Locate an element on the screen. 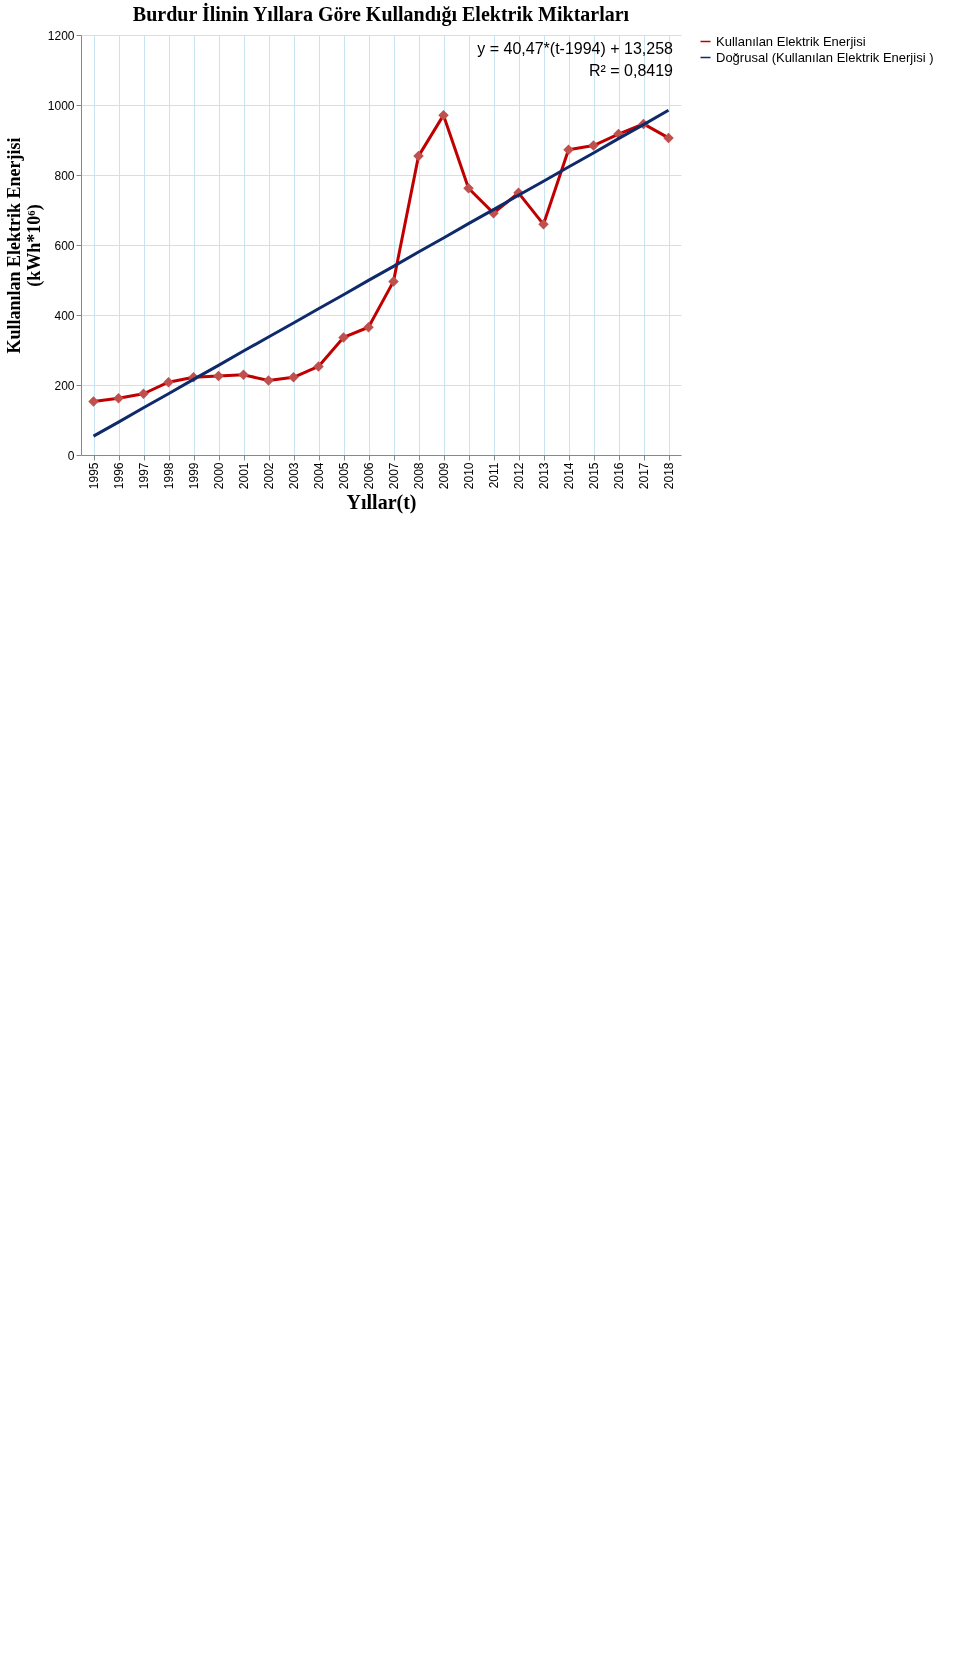 The image size is (969, 1663). x-tick-label: 2014 is located at coordinates (569, 476).